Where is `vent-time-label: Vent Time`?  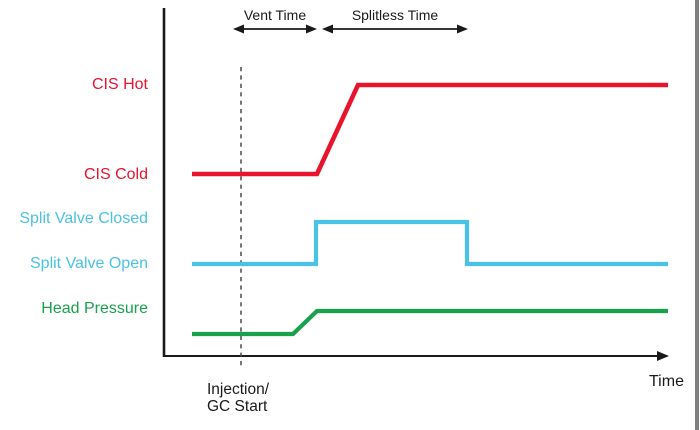 vent-time-label: Vent Time is located at coordinates (275, 15).